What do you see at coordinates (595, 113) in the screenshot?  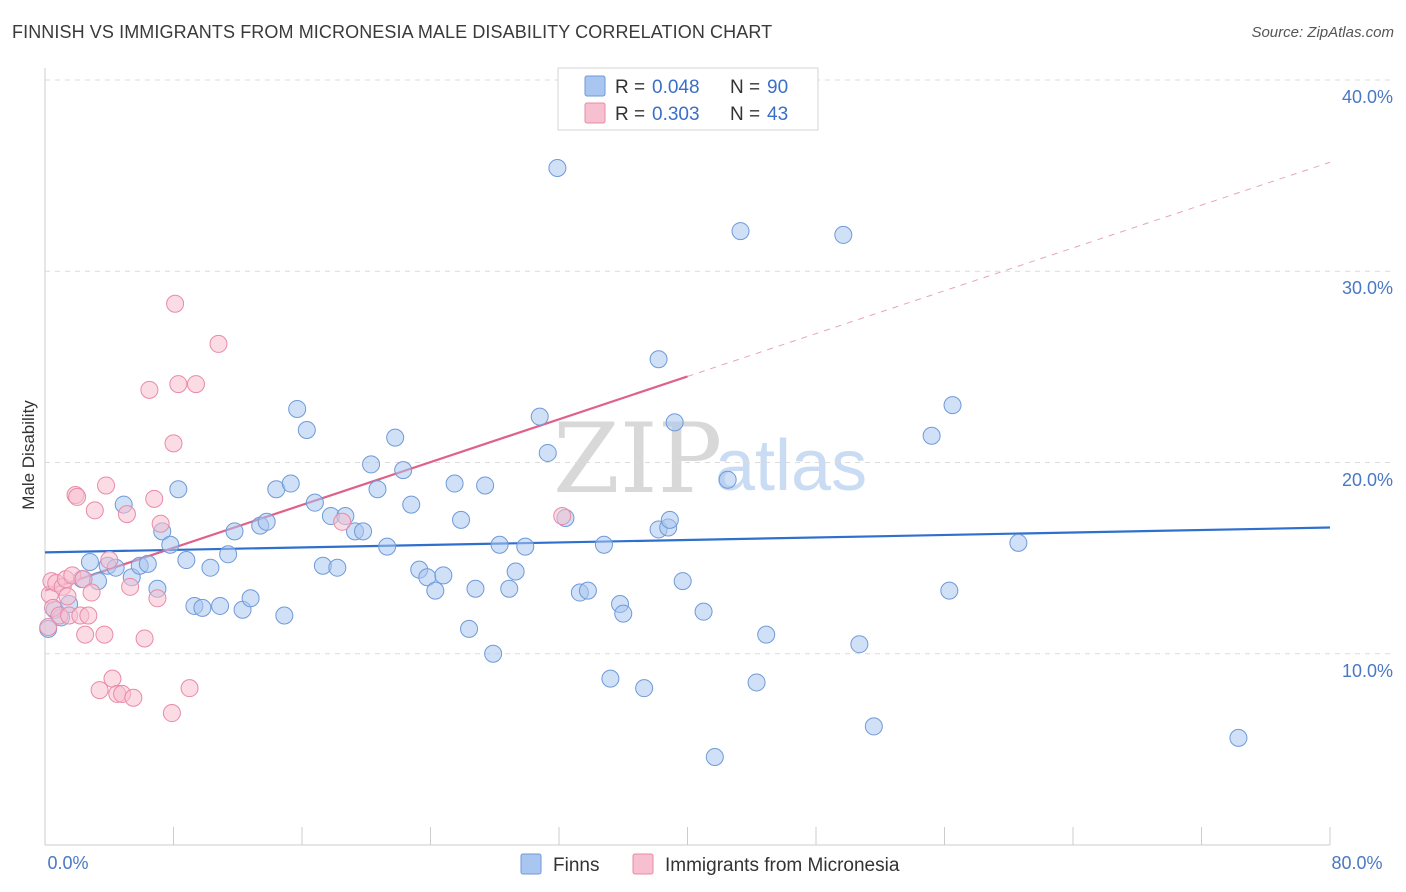 I see `legend-swatch-micronesia` at bounding box center [595, 113].